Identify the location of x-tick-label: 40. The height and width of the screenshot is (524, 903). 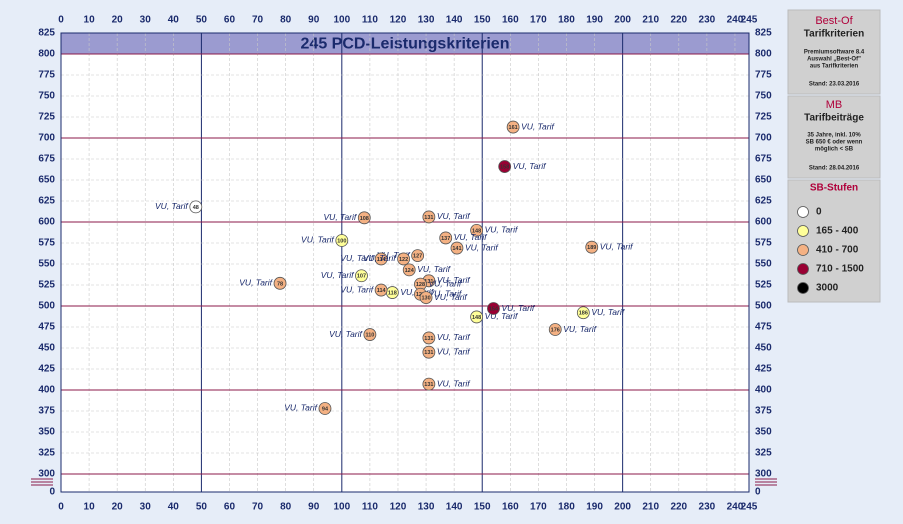
(174, 20).